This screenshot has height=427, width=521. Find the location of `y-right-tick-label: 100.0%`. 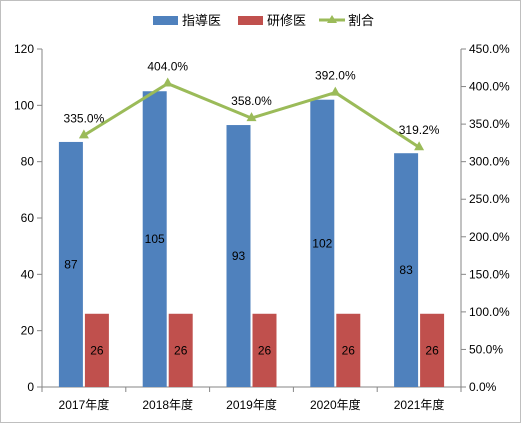

y-right-tick-label: 100.0% is located at coordinates (489, 312).